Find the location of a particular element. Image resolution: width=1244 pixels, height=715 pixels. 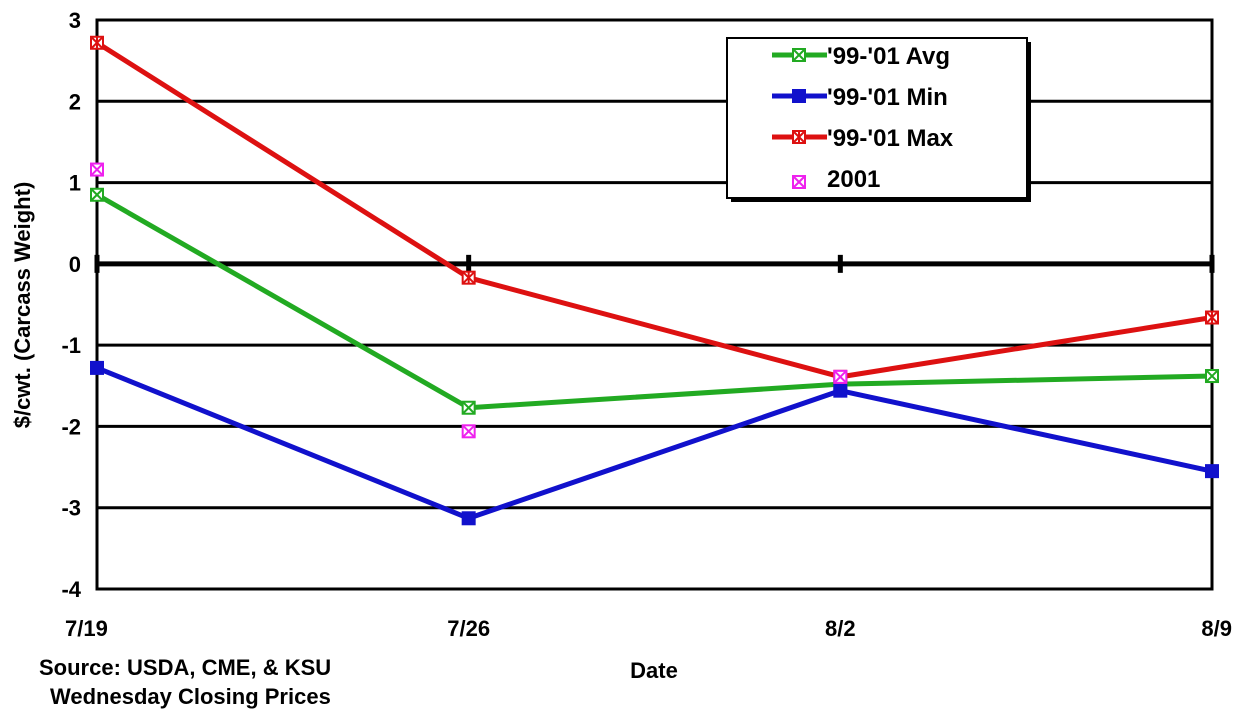

y-tick-label: 3 is located at coordinates (75, 20).